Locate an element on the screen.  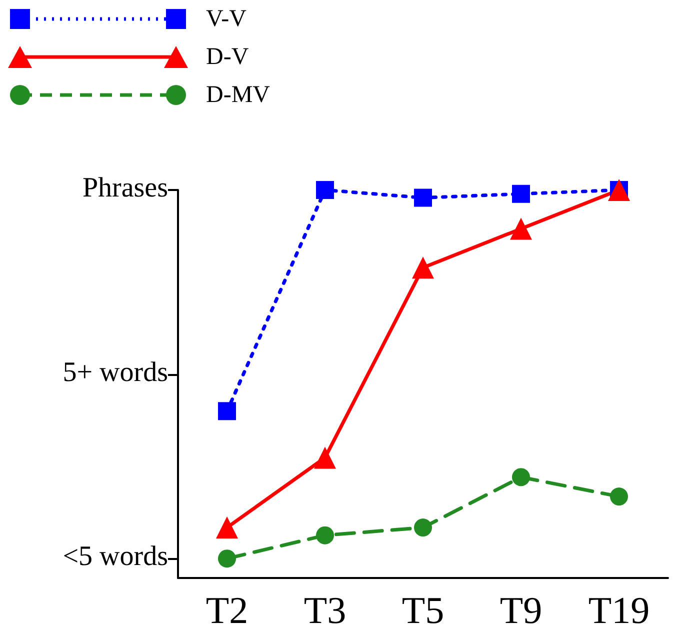
x-tick-label: T9 is located at coordinates (521, 611).